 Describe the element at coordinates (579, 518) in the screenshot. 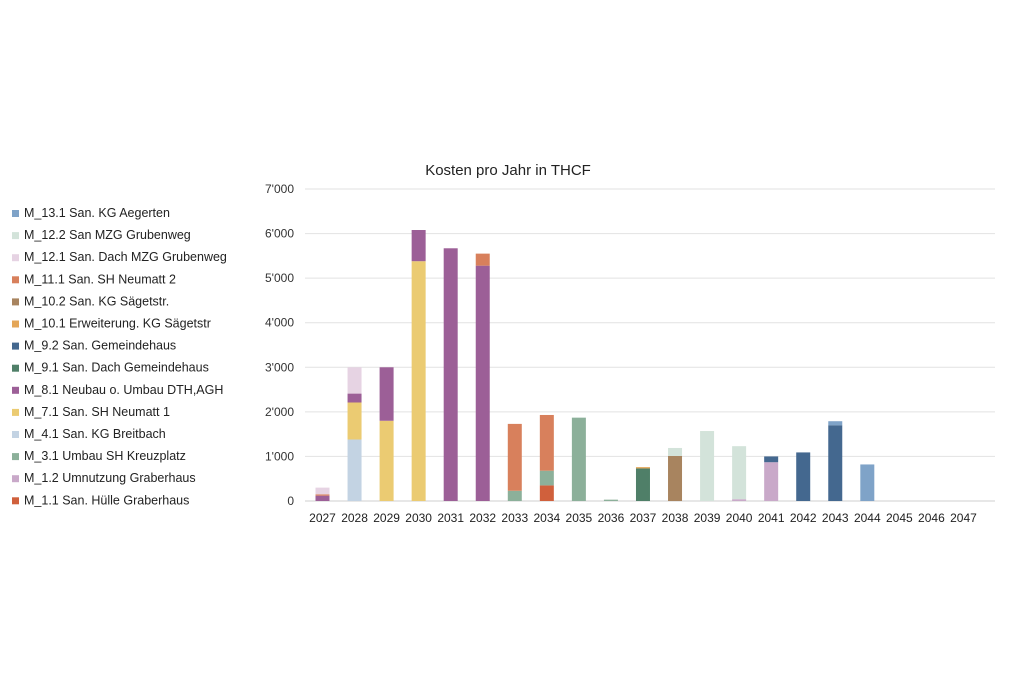

I see `x-tick-label: 2035` at that location.